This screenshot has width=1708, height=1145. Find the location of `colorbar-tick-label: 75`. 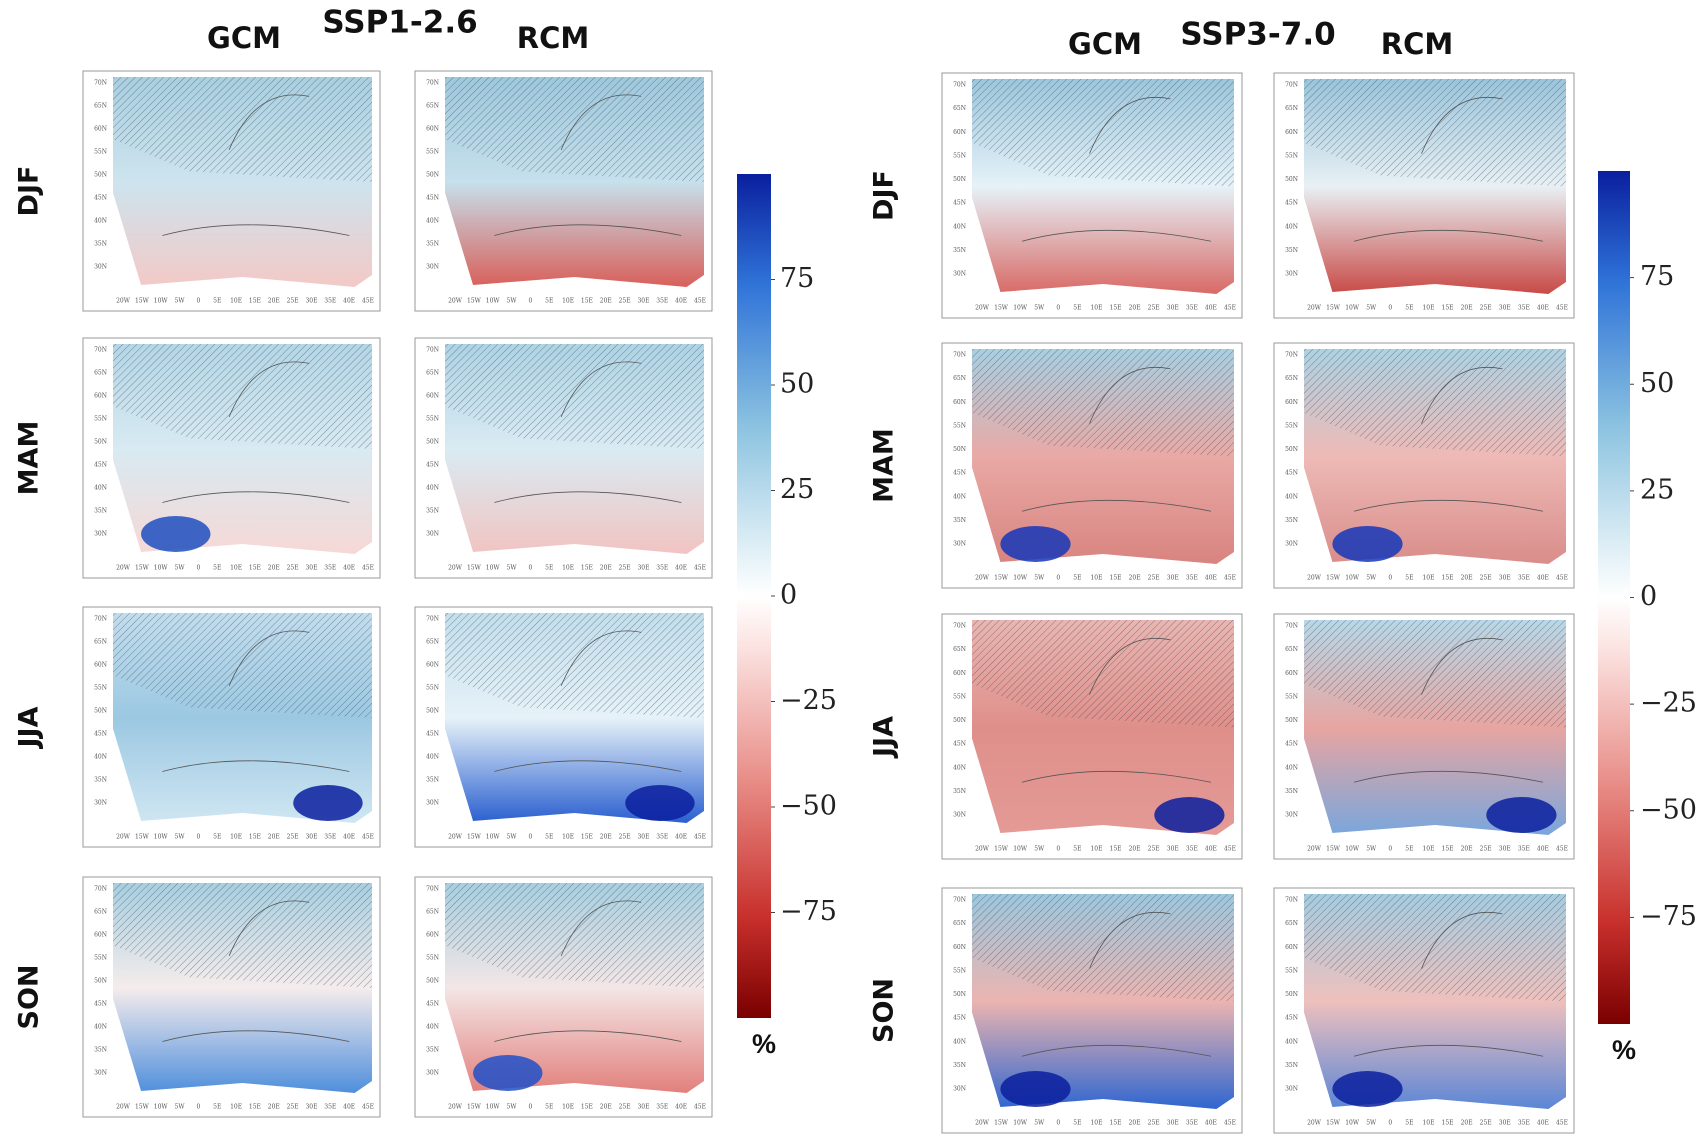

colorbar-tick-label: 75 is located at coordinates (1657, 276).